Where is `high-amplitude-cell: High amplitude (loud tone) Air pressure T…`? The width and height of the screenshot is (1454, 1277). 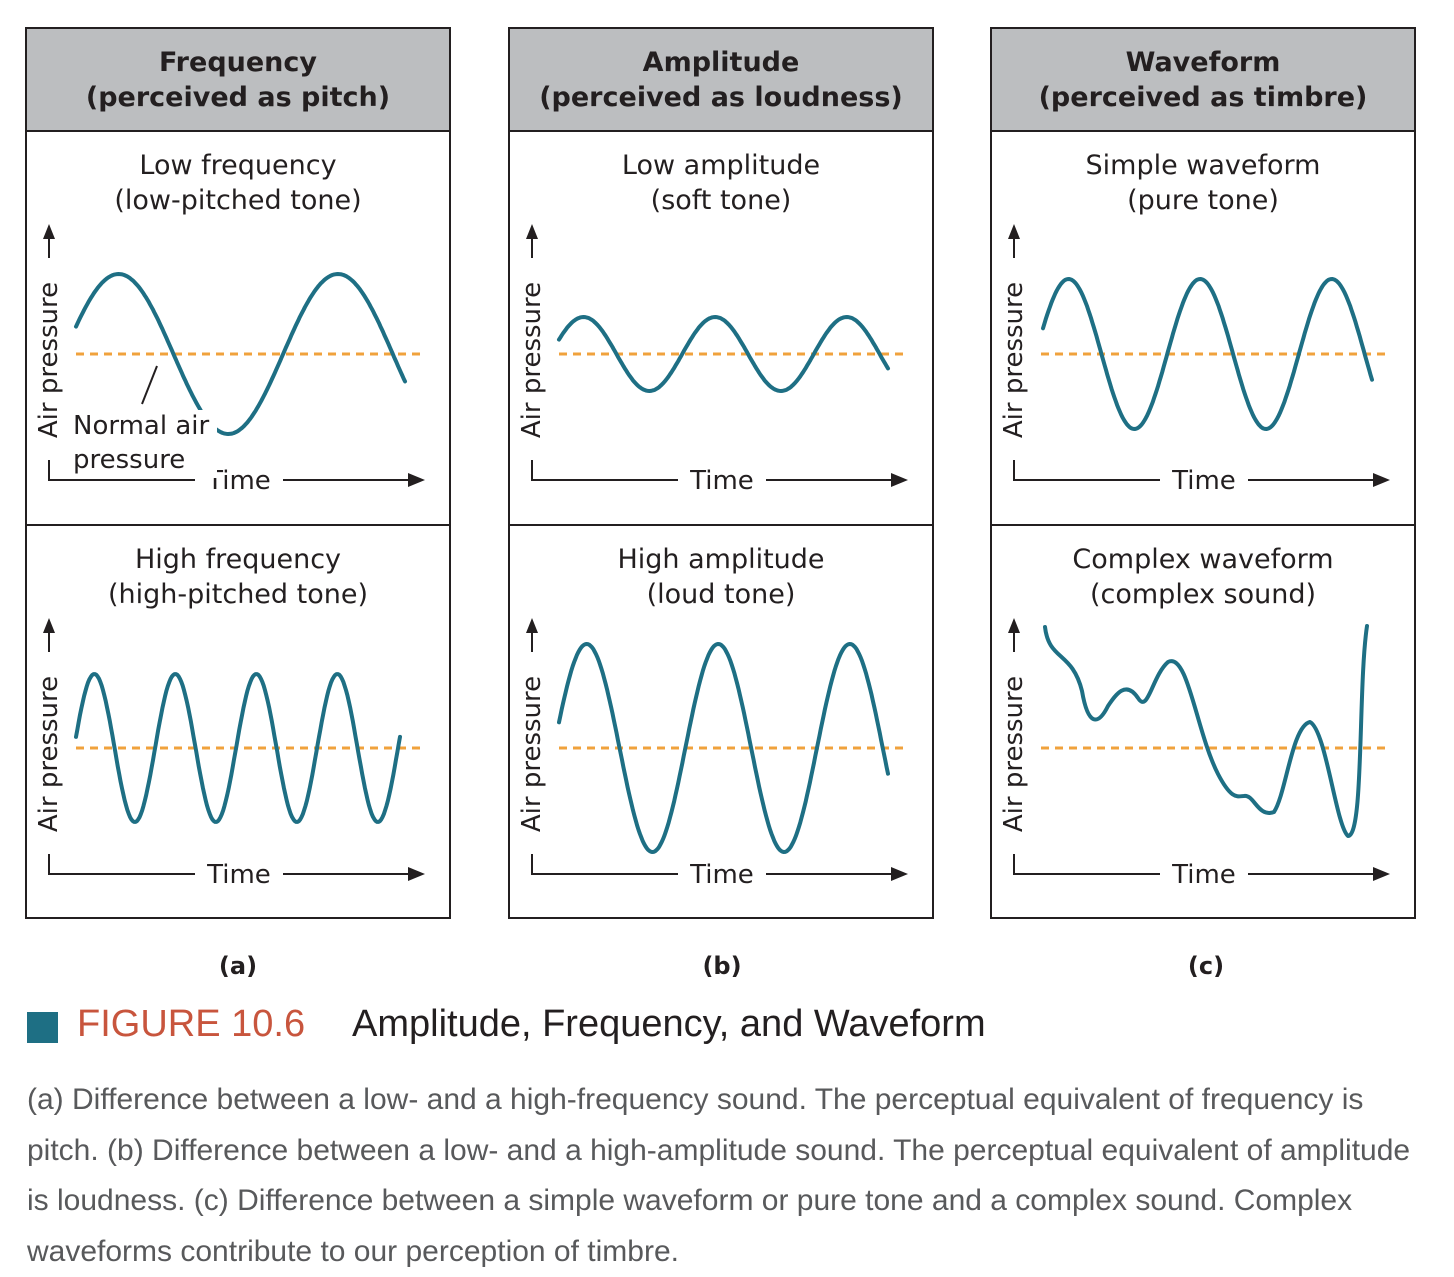 high-amplitude-cell: High amplitude (loud tone) Air pressure T… is located at coordinates (721, 723).